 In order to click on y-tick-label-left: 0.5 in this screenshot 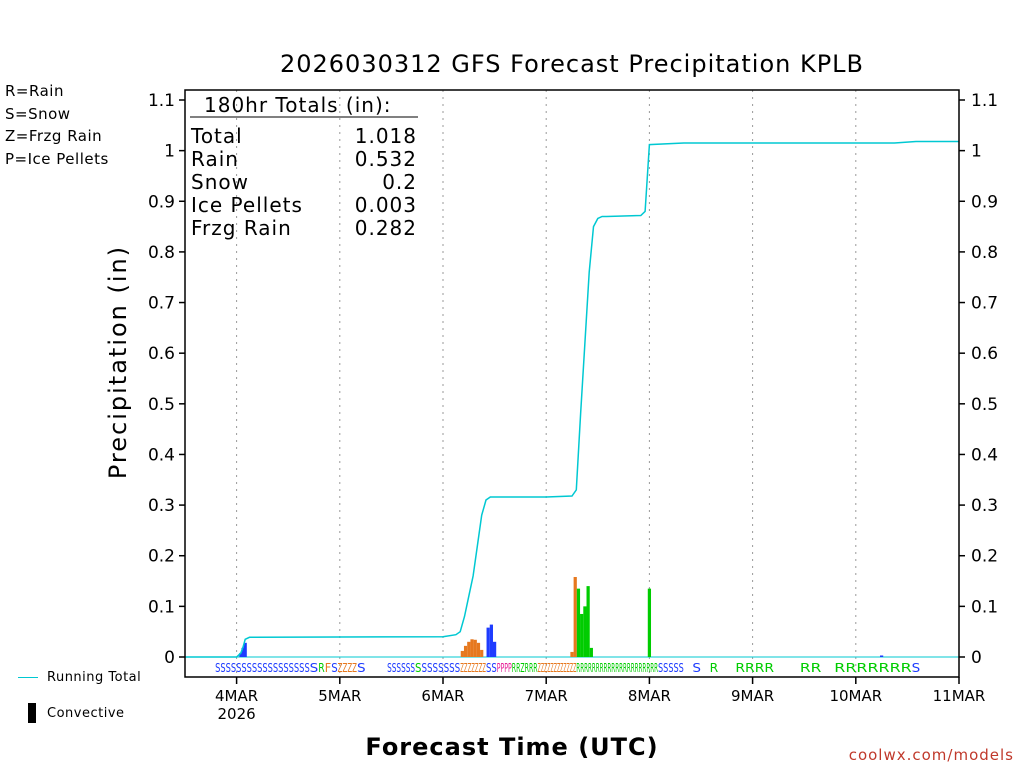, I will do `click(161, 405)`.